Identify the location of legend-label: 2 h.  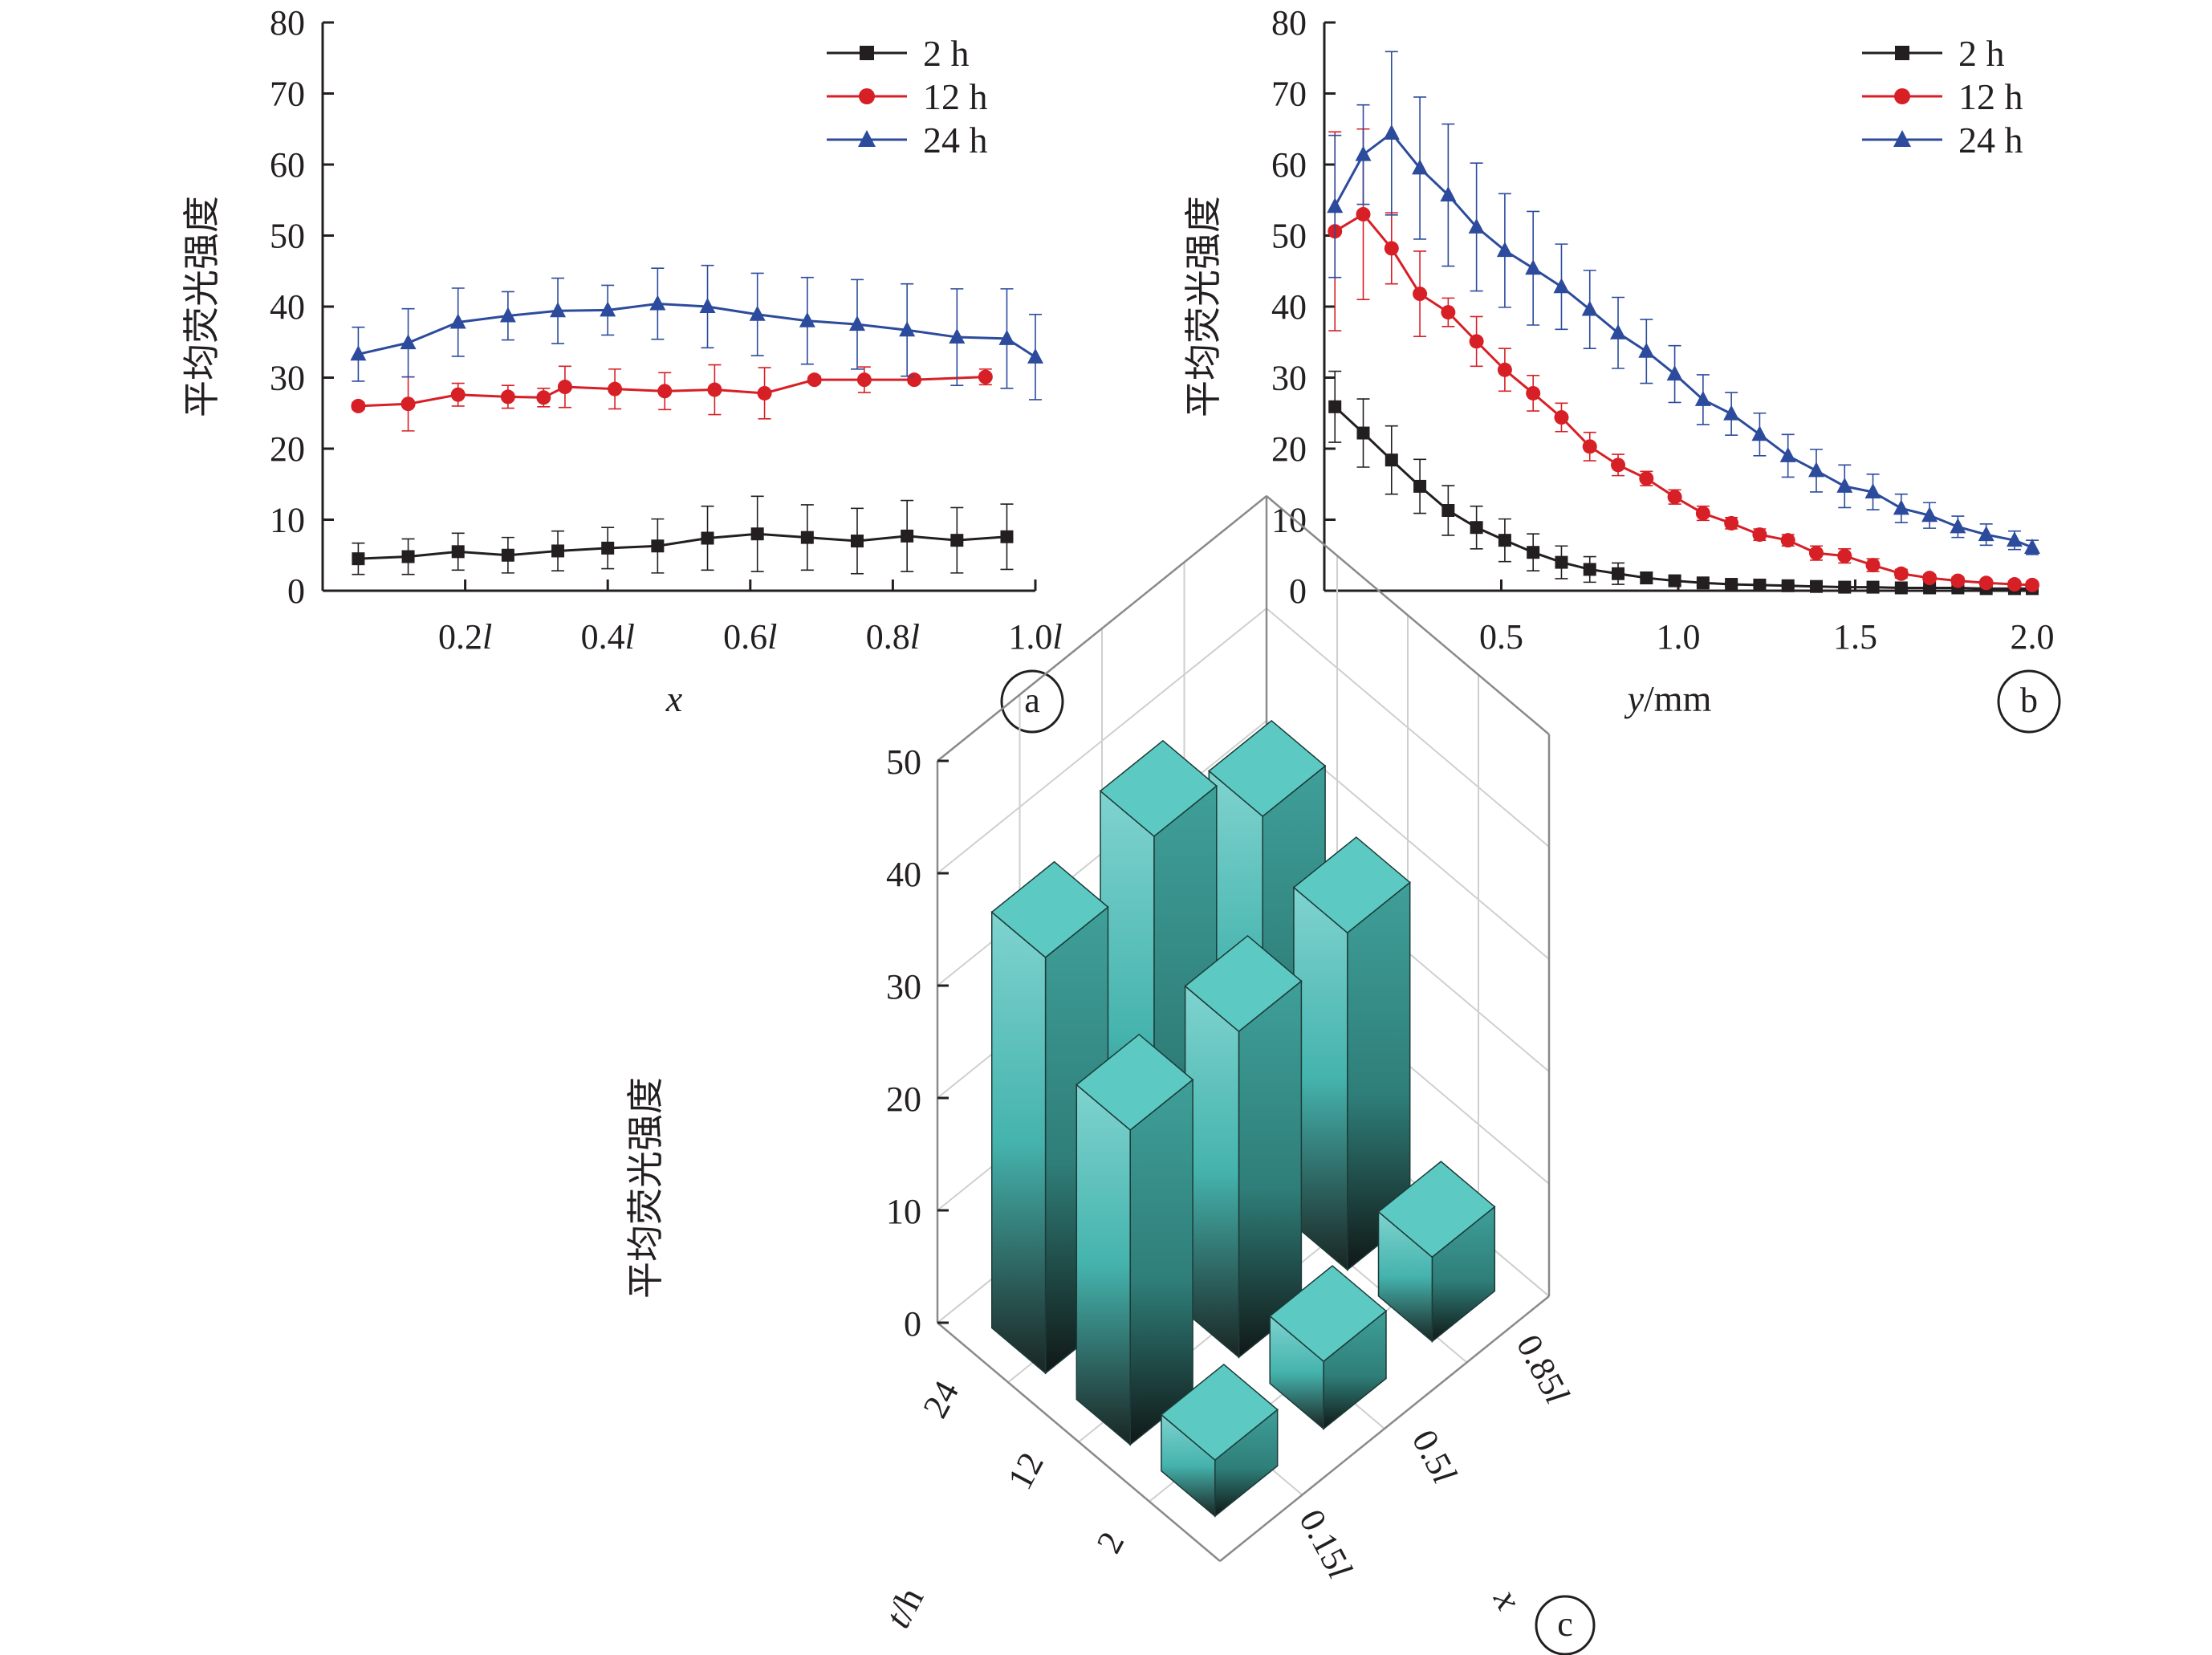
(946, 53).